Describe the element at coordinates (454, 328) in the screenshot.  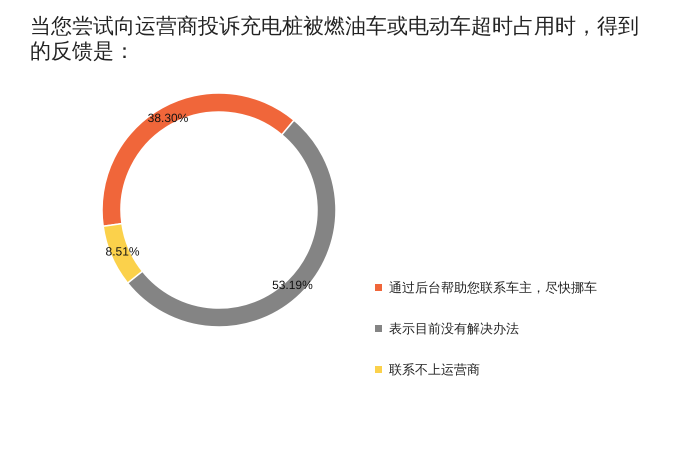
I see `legend-label: 表示目前没有解决办法` at that location.